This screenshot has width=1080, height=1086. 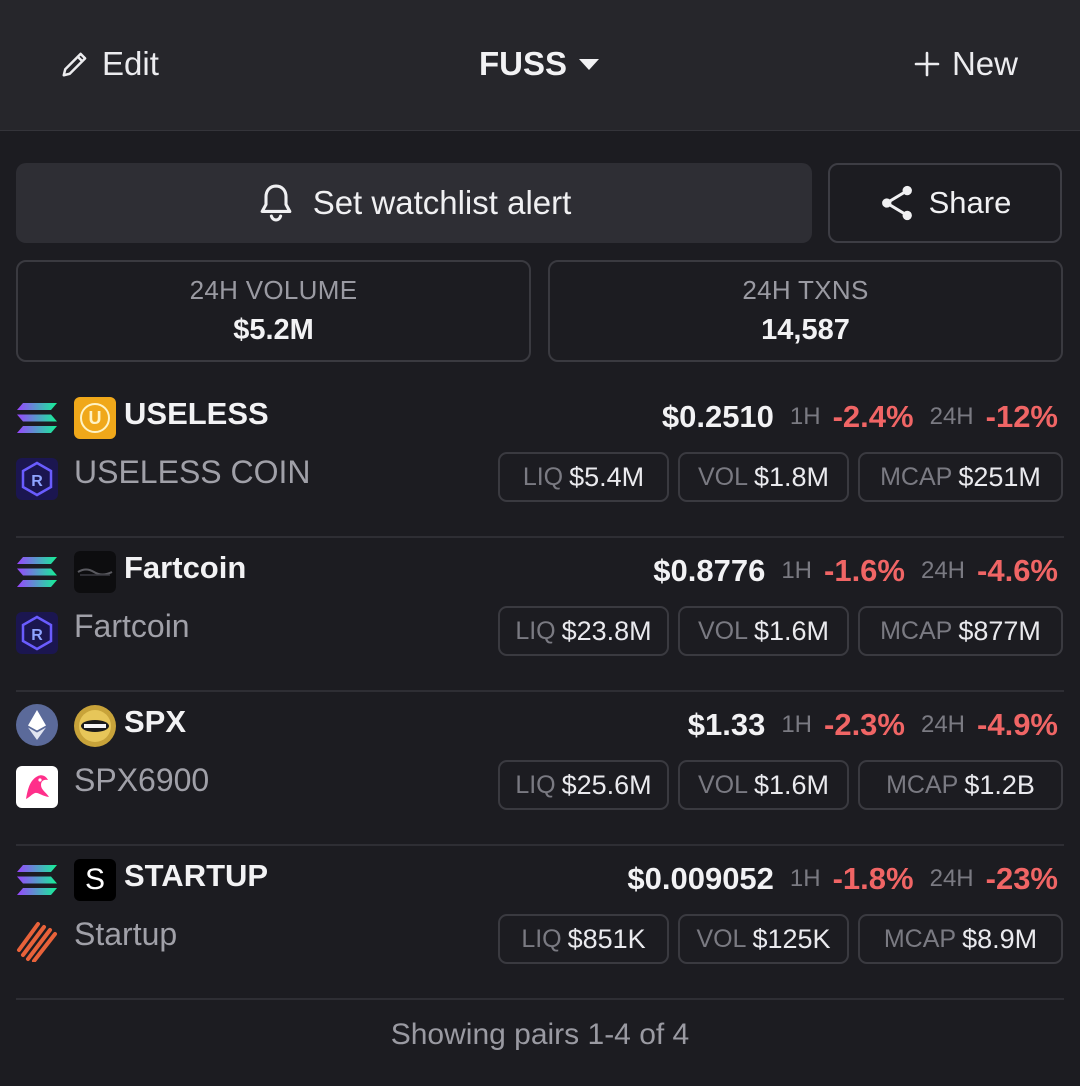 What do you see at coordinates (192, 472) in the screenshot?
I see `pair-name: USELESS COIN` at bounding box center [192, 472].